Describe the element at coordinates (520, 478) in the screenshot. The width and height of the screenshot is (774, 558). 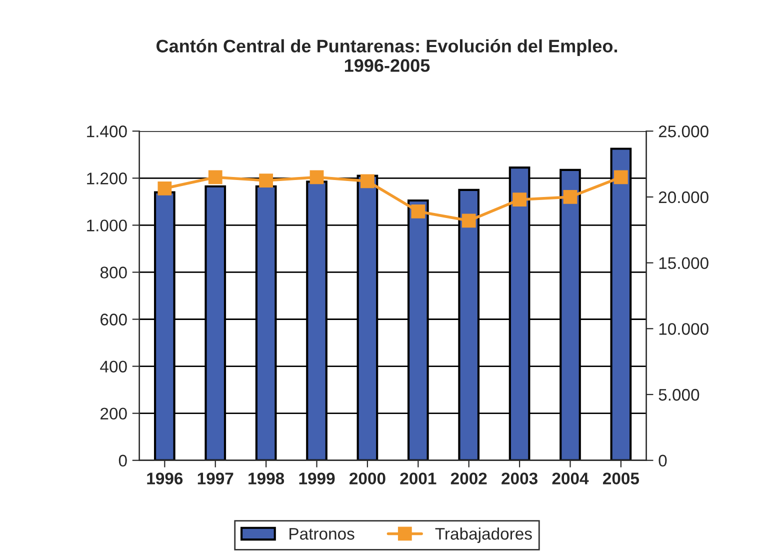
I see `x-tick-label: 2003` at that location.